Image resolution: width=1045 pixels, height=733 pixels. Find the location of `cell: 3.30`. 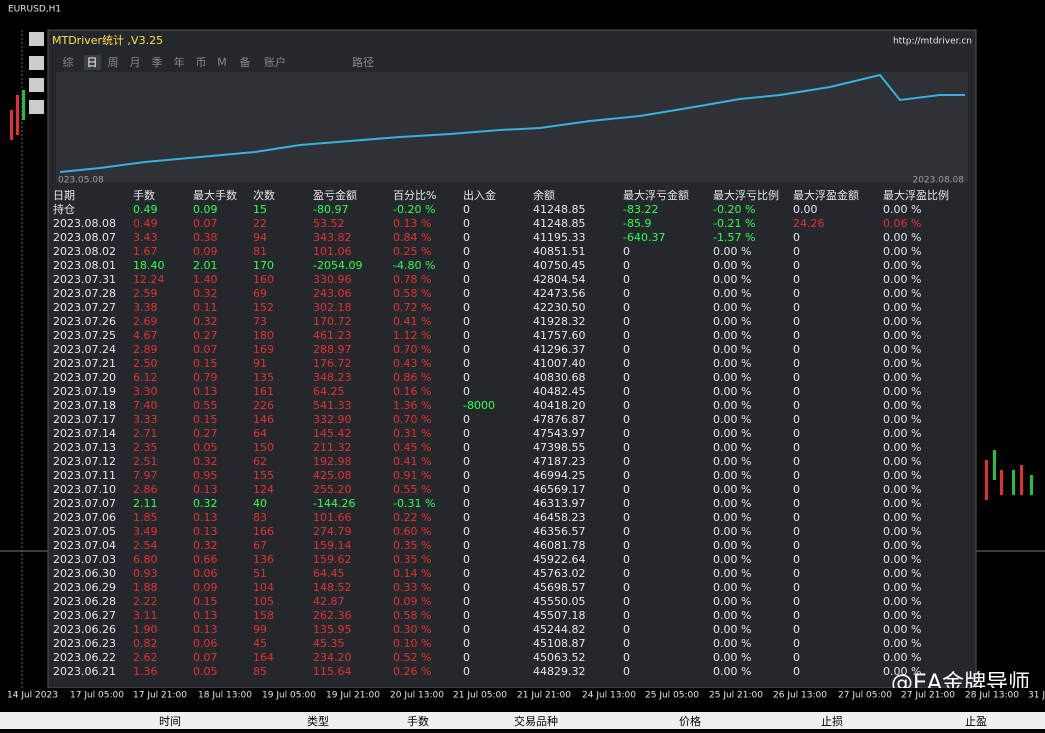

cell: 3.30 is located at coordinates (145, 391).